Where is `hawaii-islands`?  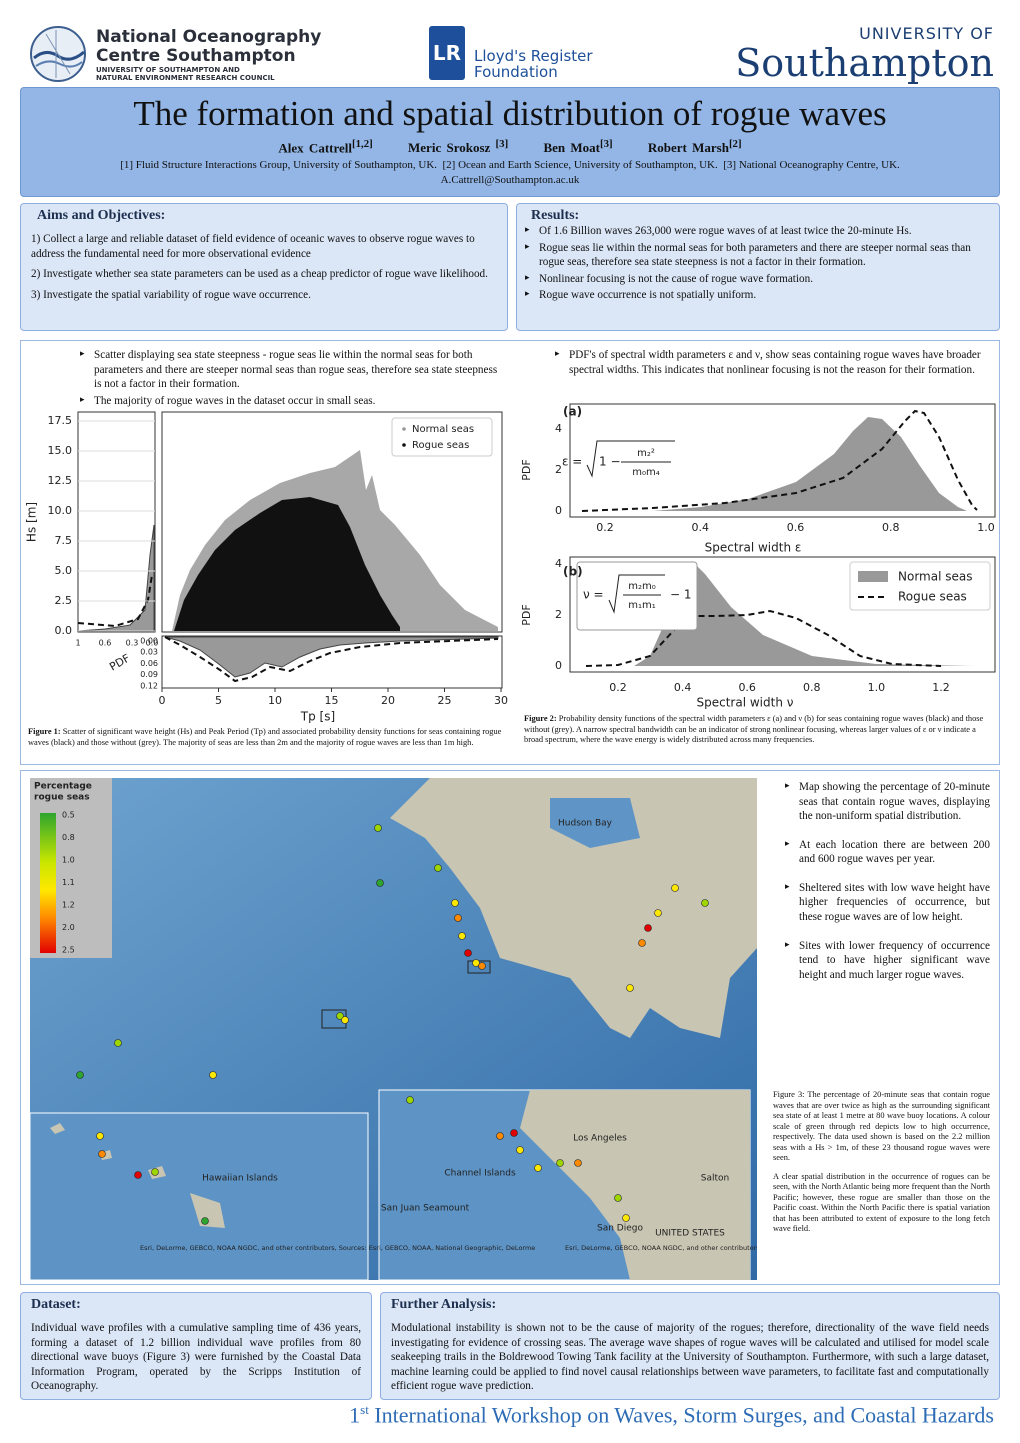 hawaii-islands is located at coordinates (137, 1175).